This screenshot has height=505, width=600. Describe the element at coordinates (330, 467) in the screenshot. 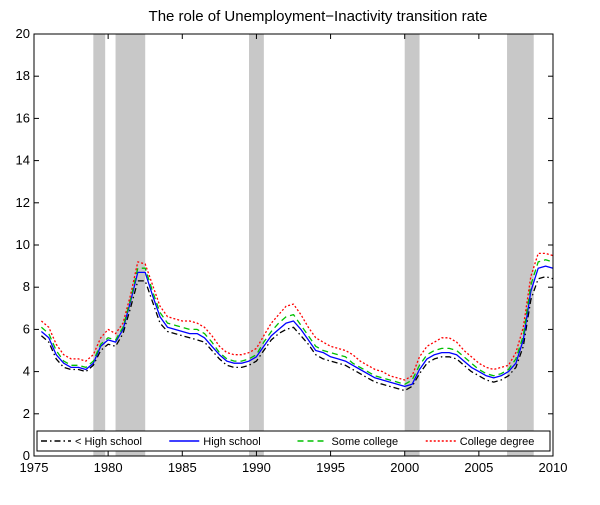

I see `x-tick-label-1995: 1995` at that location.